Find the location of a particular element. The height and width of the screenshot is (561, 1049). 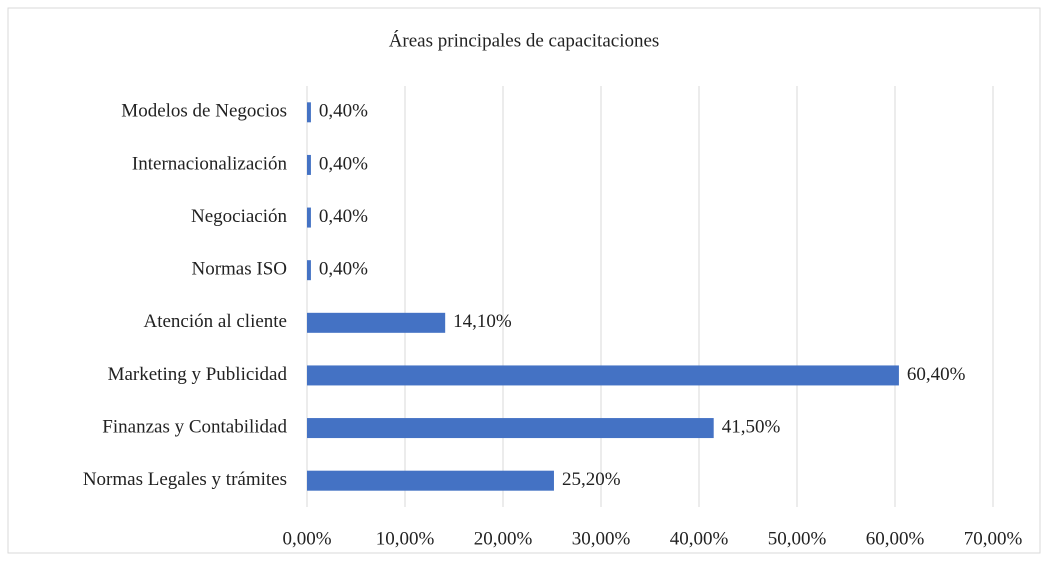

chart-title: Áreas principales de capacitaciones is located at coordinates (524, 40).